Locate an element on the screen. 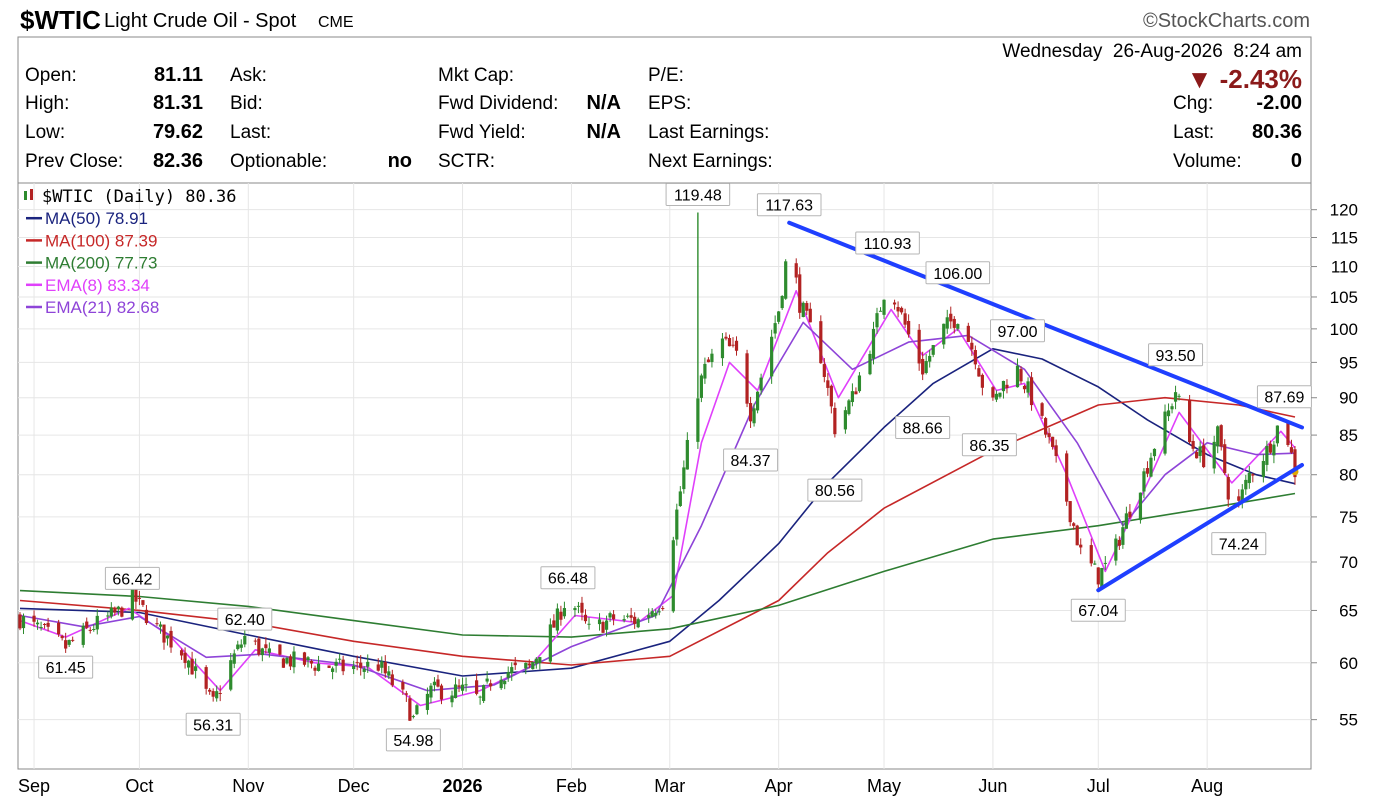 Image resolution: width=1380 pixels, height=800 pixels. quote-mid1-group: Ask: Bid: Last: Optionable: no is located at coordinates (321, 118).